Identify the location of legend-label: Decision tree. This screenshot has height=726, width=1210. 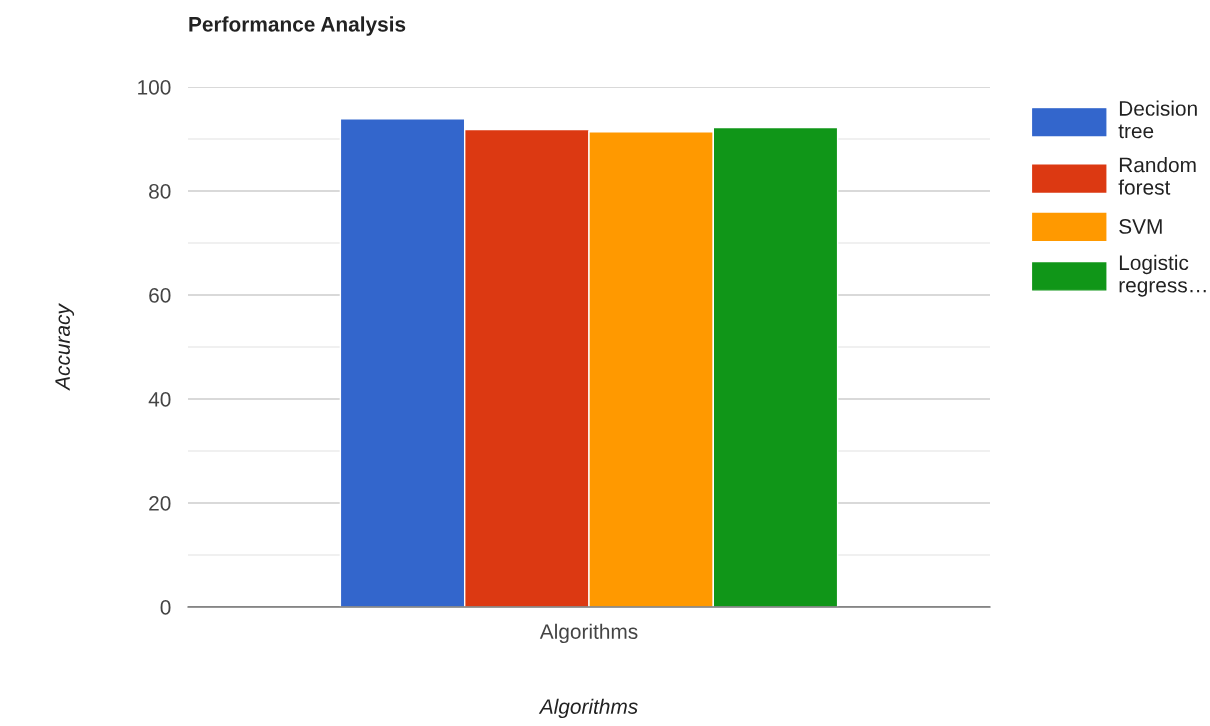
(1157, 119).